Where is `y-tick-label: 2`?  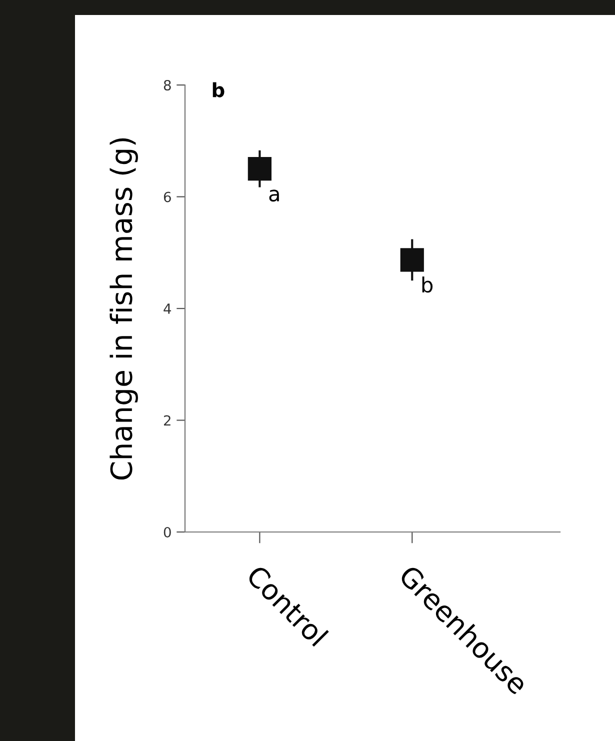
y-tick-label: 2 is located at coordinates (167, 420).